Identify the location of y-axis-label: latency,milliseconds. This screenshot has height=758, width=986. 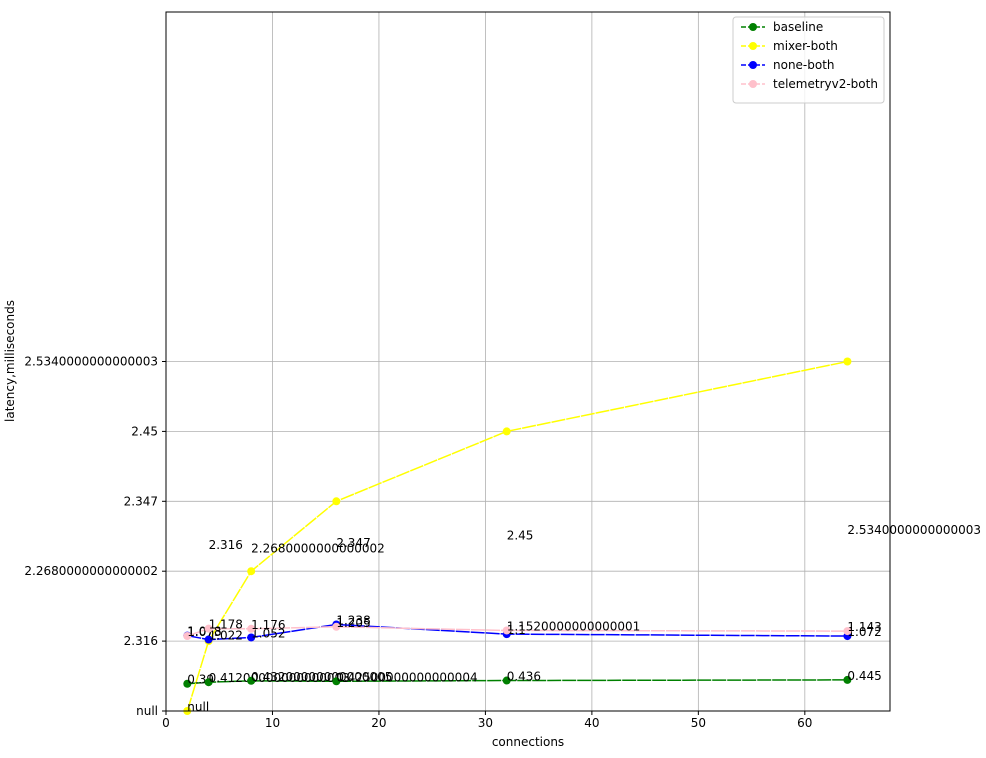
(10, 361).